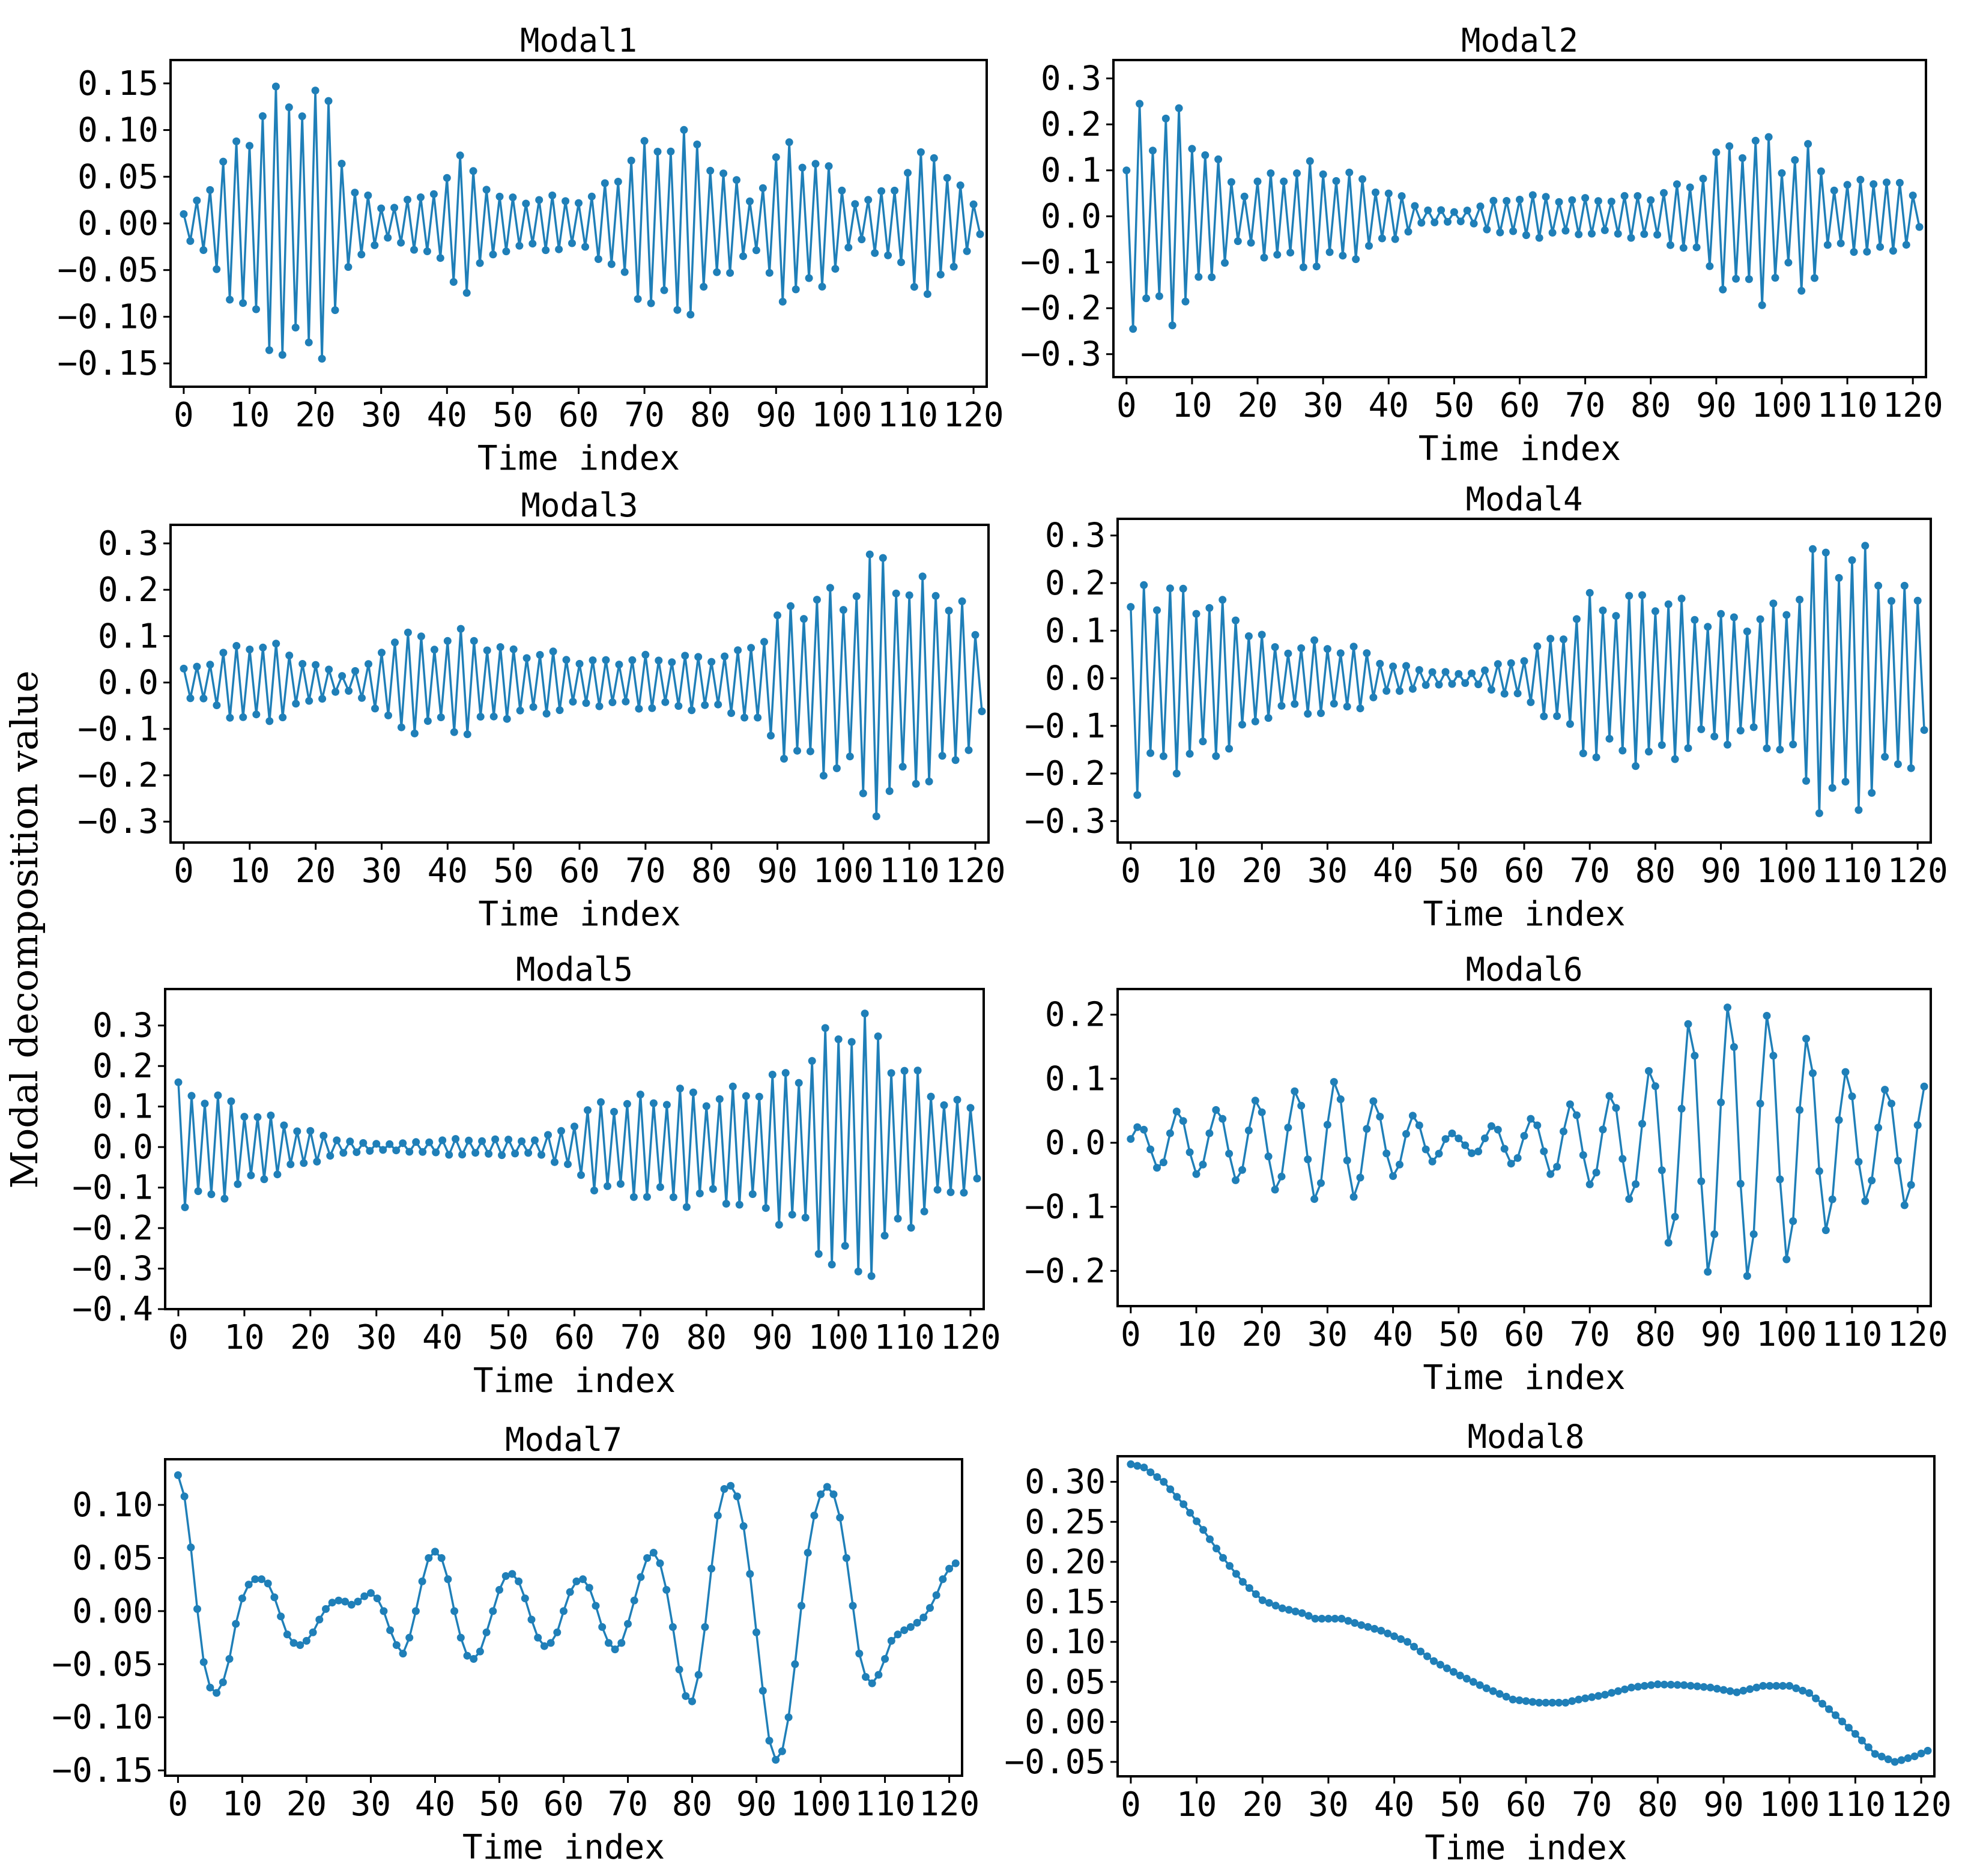 This screenshot has height=1876, width=1968. Describe the element at coordinates (578, 40) in the screenshot. I see `subplot-title: Modal1` at that location.